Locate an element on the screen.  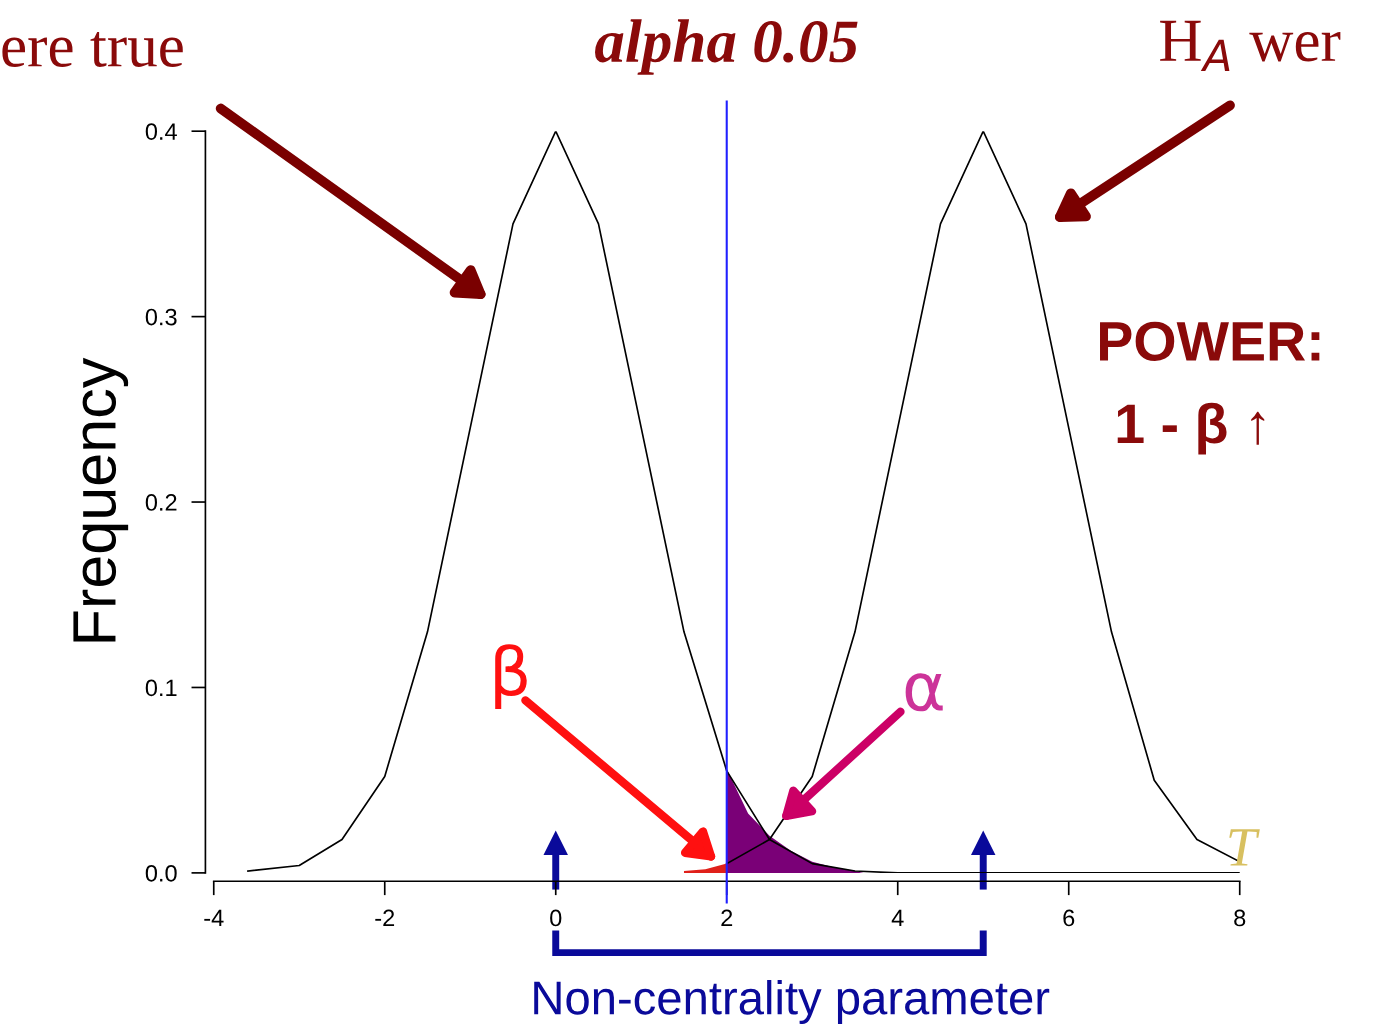
y-axis-title: Frequency is located at coordinates (101, 499).